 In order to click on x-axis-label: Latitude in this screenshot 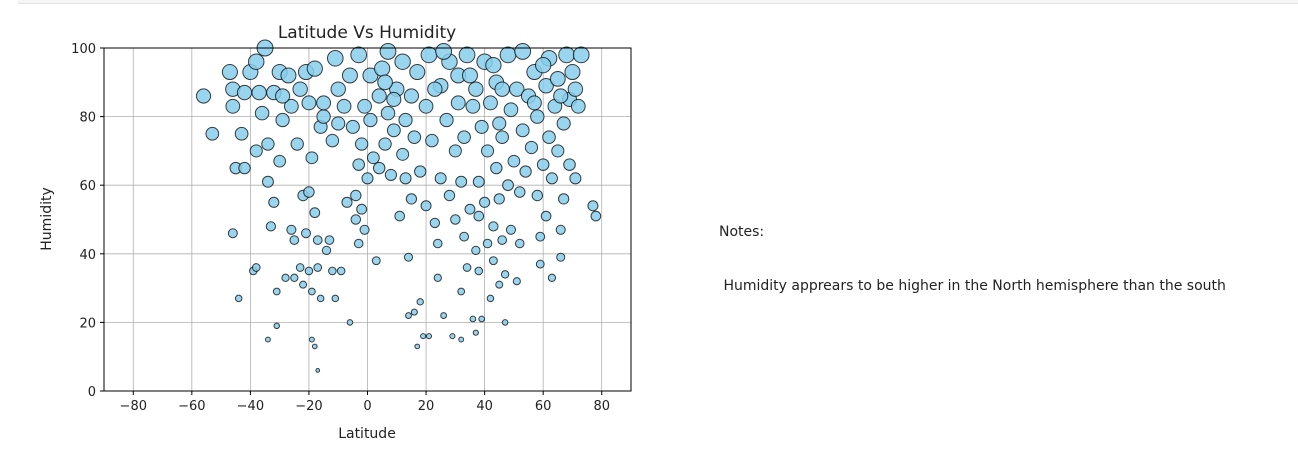, I will do `click(367, 434)`.